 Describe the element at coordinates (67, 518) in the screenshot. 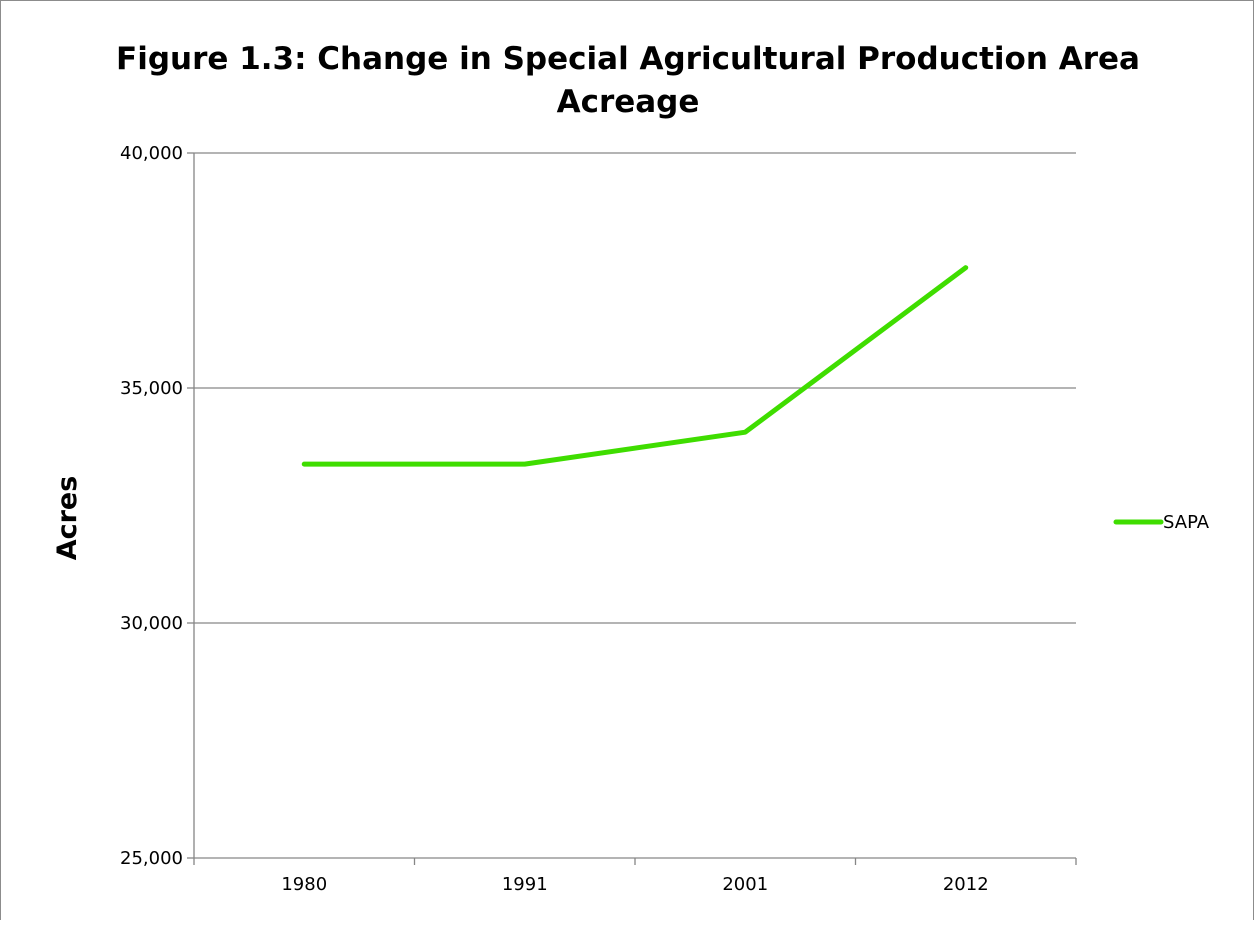

I see `y-axis-label: Acres` at that location.